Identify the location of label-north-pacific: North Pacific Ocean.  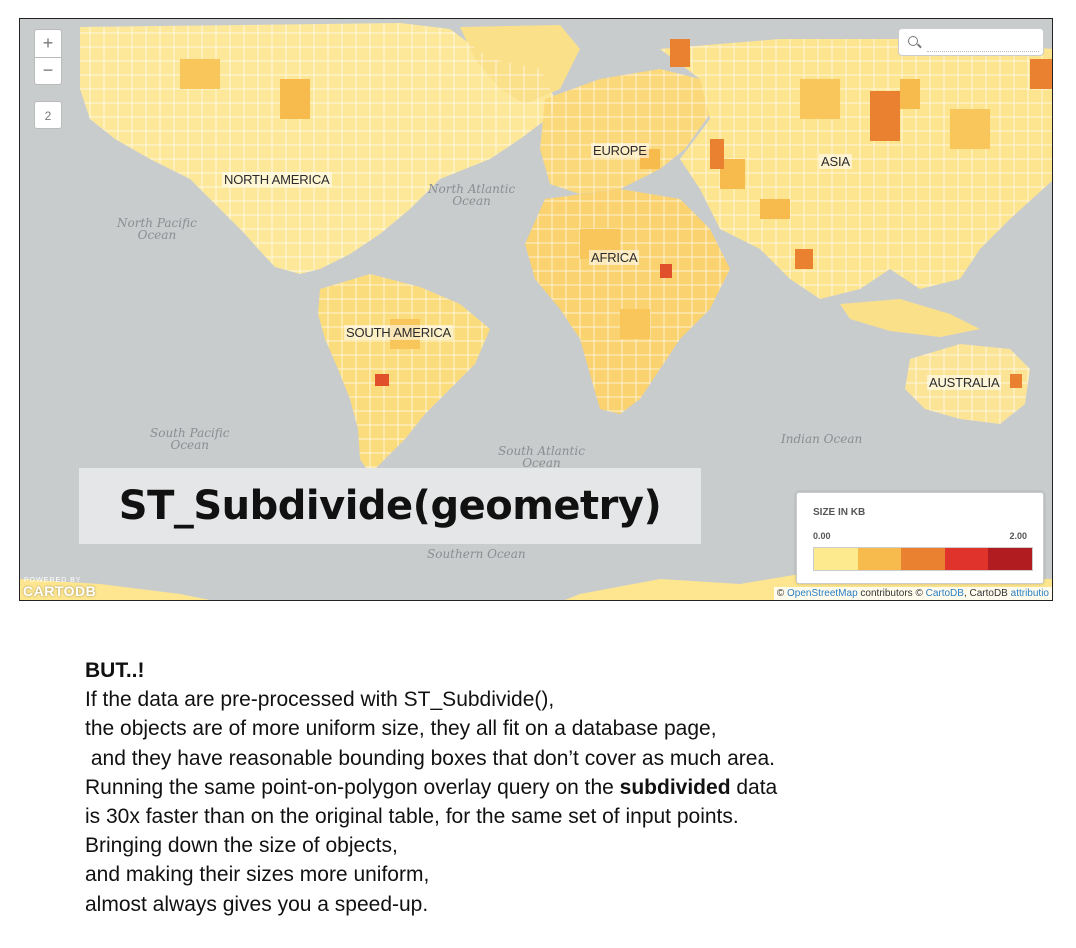
(157, 229).